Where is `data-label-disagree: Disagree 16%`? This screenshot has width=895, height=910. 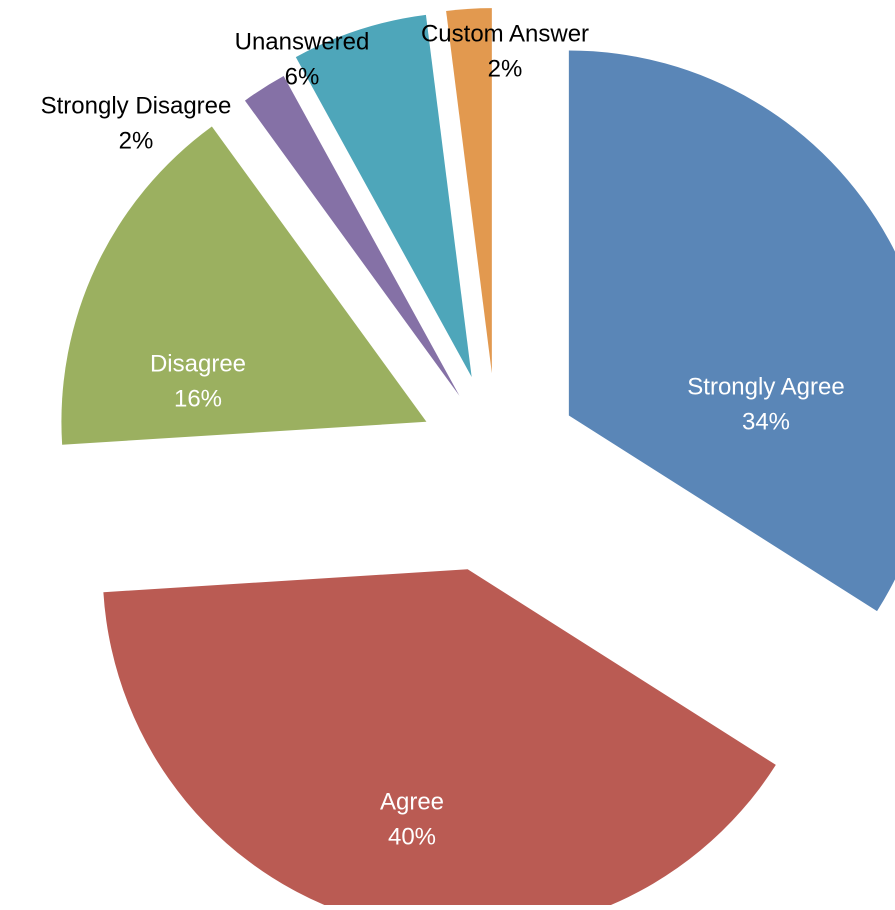 data-label-disagree: Disagree 16% is located at coordinates (198, 381).